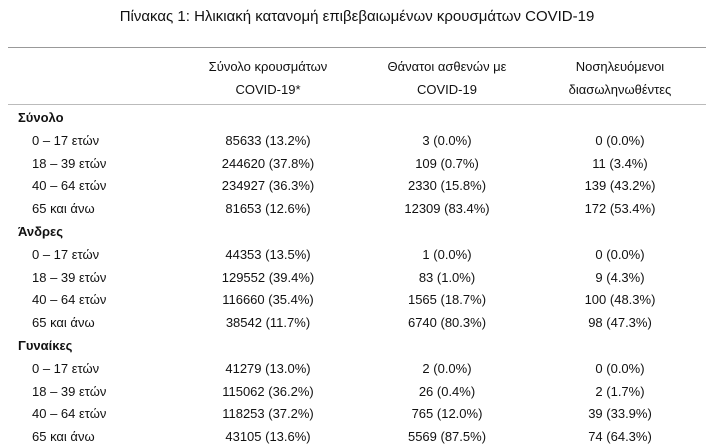 Image resolution: width=714 pixels, height=445 pixels. What do you see at coordinates (447, 323) in the screenshot?
I see `table-cell: 6740 (80.3%)` at bounding box center [447, 323].